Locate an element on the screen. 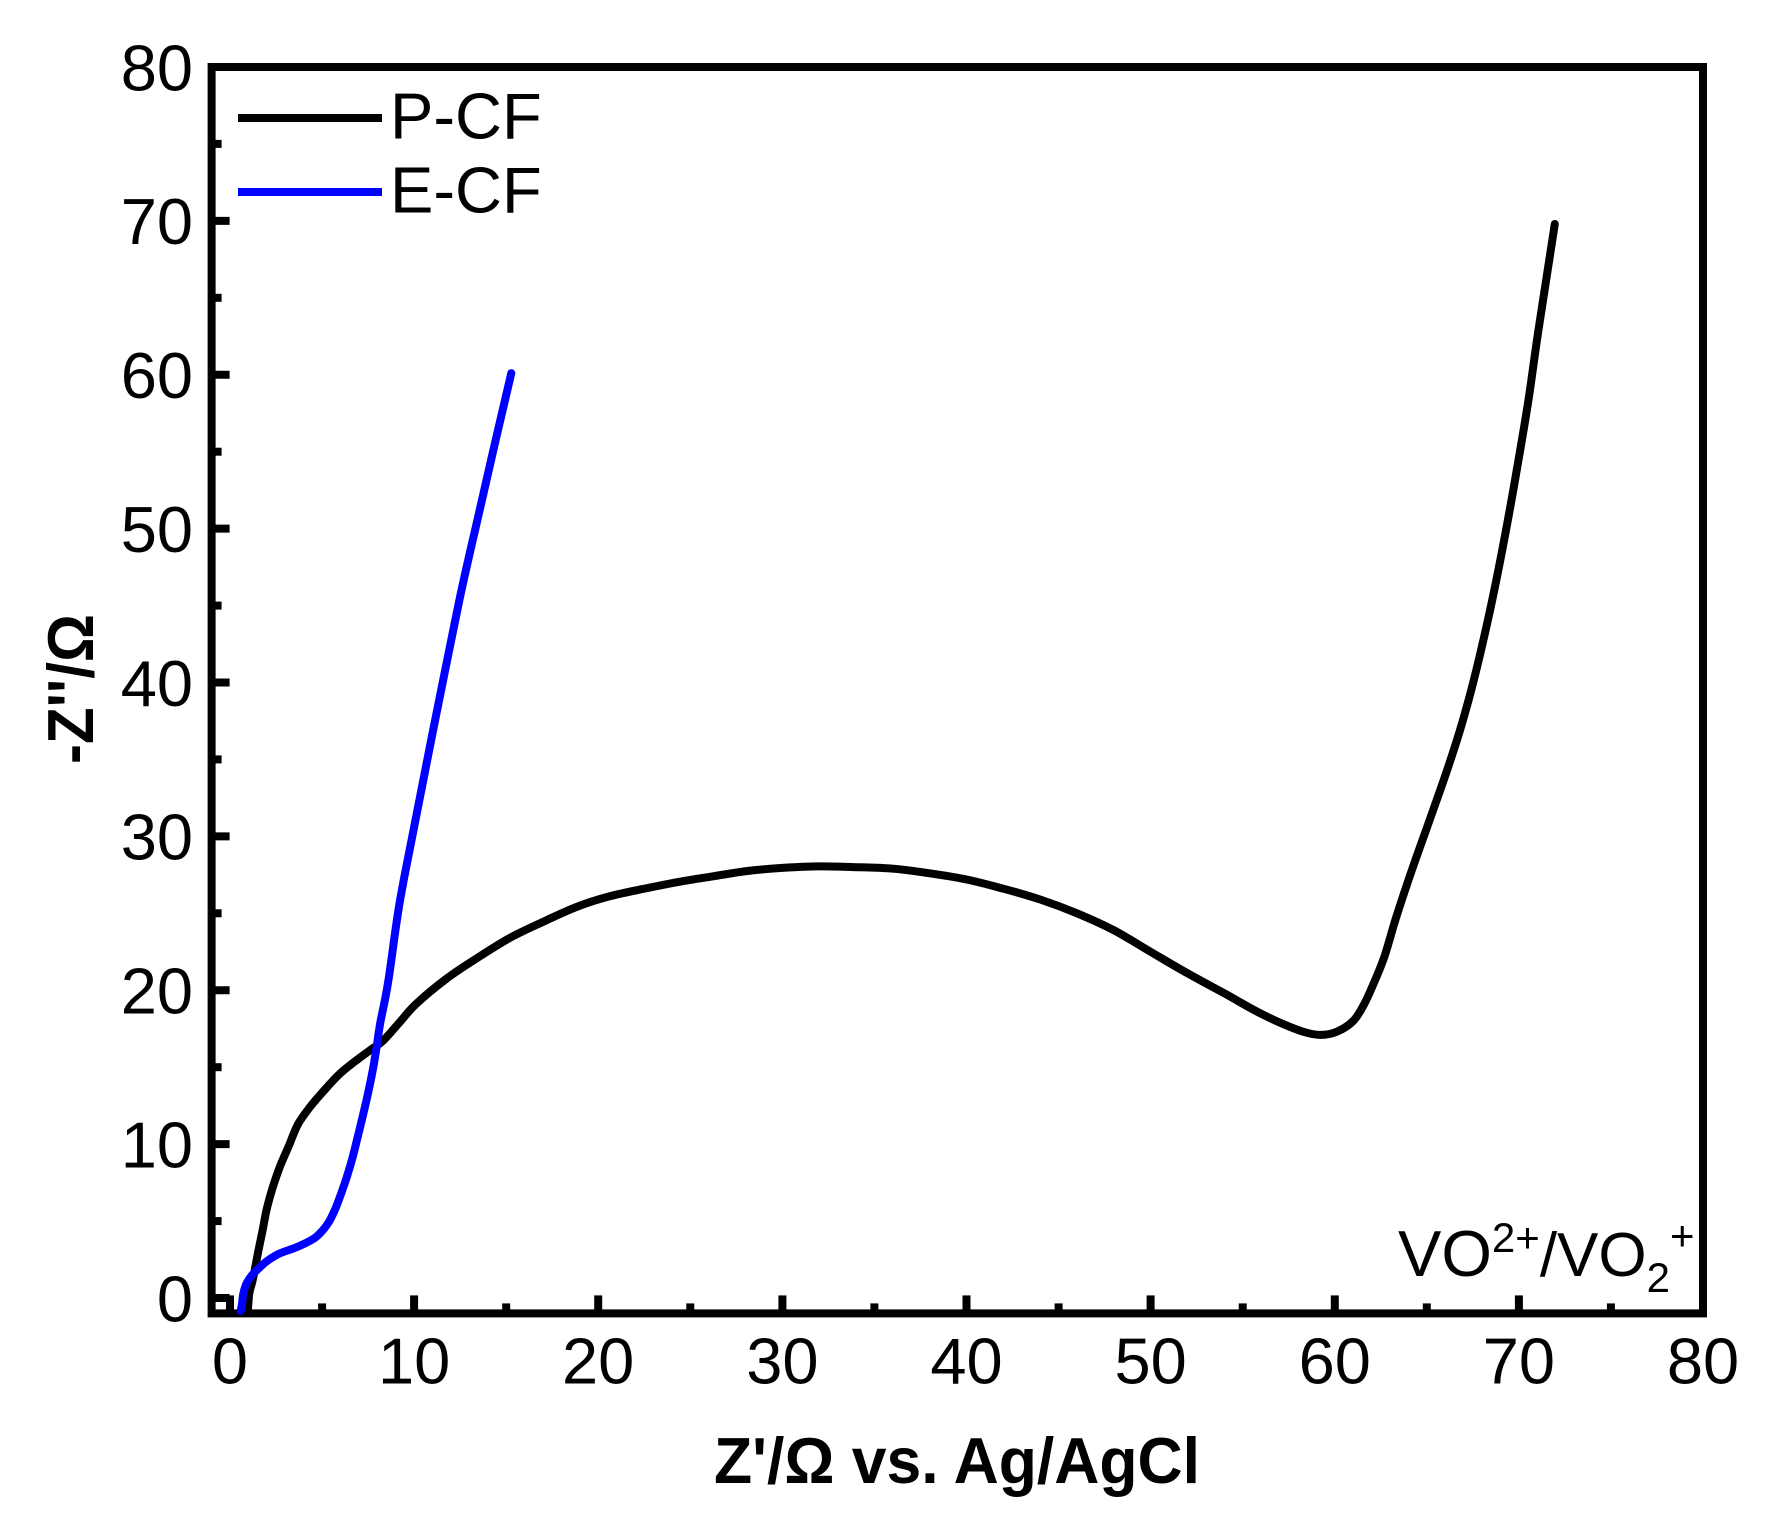 This screenshot has height=1532, width=1772. svg-text: -Z''/Ω is located at coordinates (70, 689).